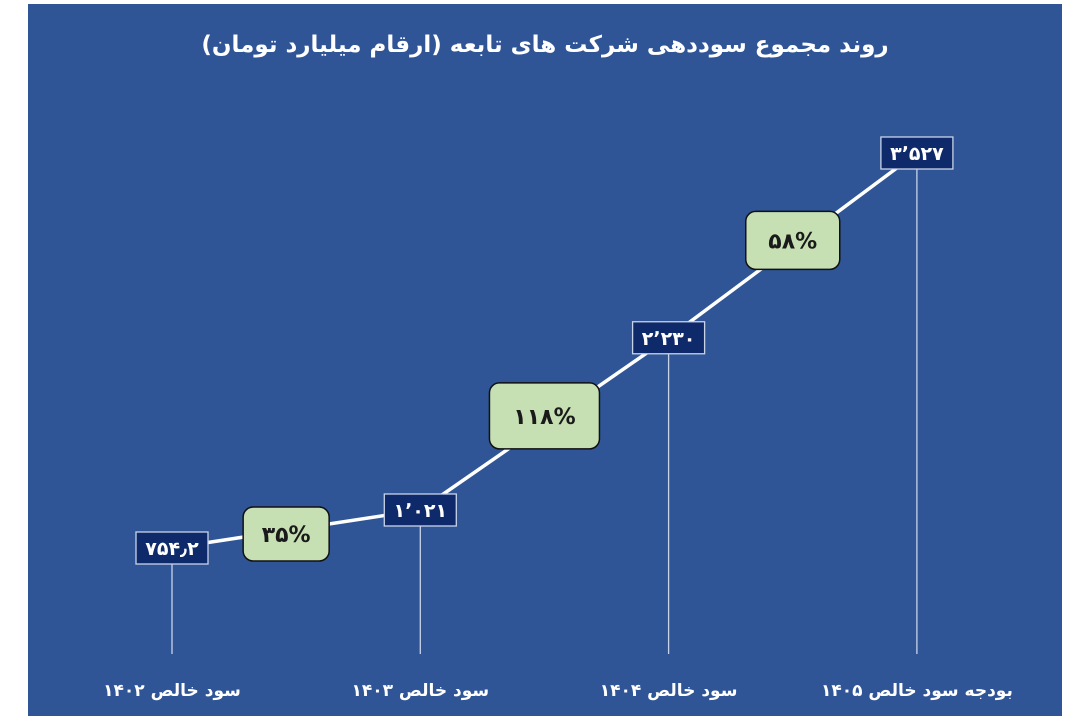 This screenshot has width=1087, height=720. I want to click on data-label: ۳٬۵۲۷, so click(917, 154).